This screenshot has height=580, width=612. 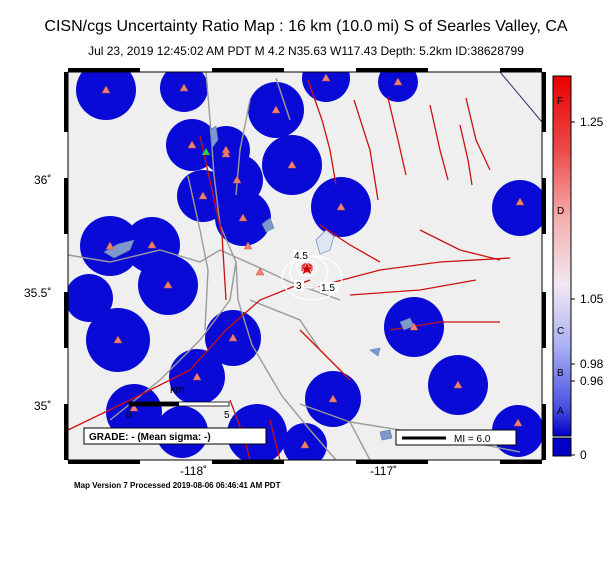 What do you see at coordinates (42, 180) in the screenshot?
I see `lat-label-36: 36˚` at bounding box center [42, 180].